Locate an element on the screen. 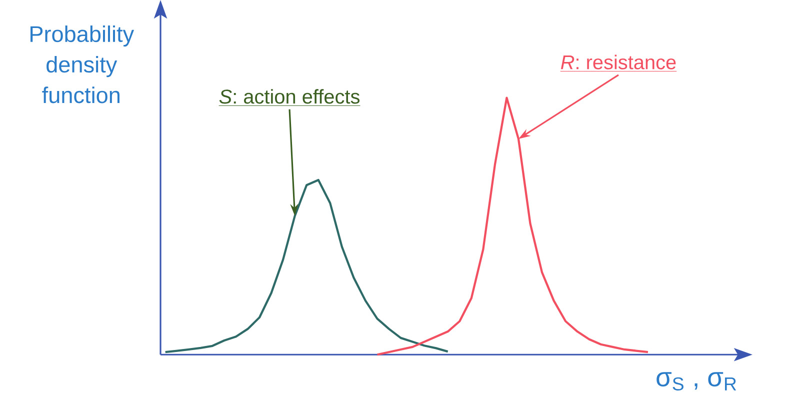 The width and height of the screenshot is (790, 411). x-axis-title: σ$_{S}$ , σ$_{R}$ is located at coordinates (696, 381).